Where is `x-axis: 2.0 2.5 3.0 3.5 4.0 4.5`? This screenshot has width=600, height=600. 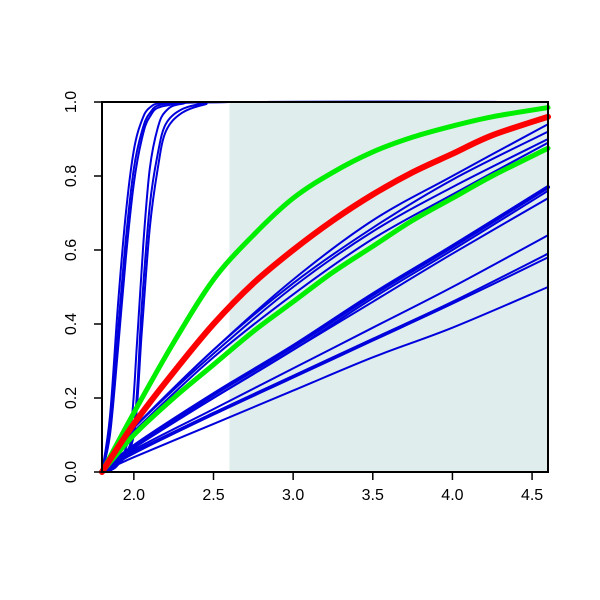 x-axis: 2.0 2.5 3.0 3.5 4.0 4.5 is located at coordinates (333, 488).